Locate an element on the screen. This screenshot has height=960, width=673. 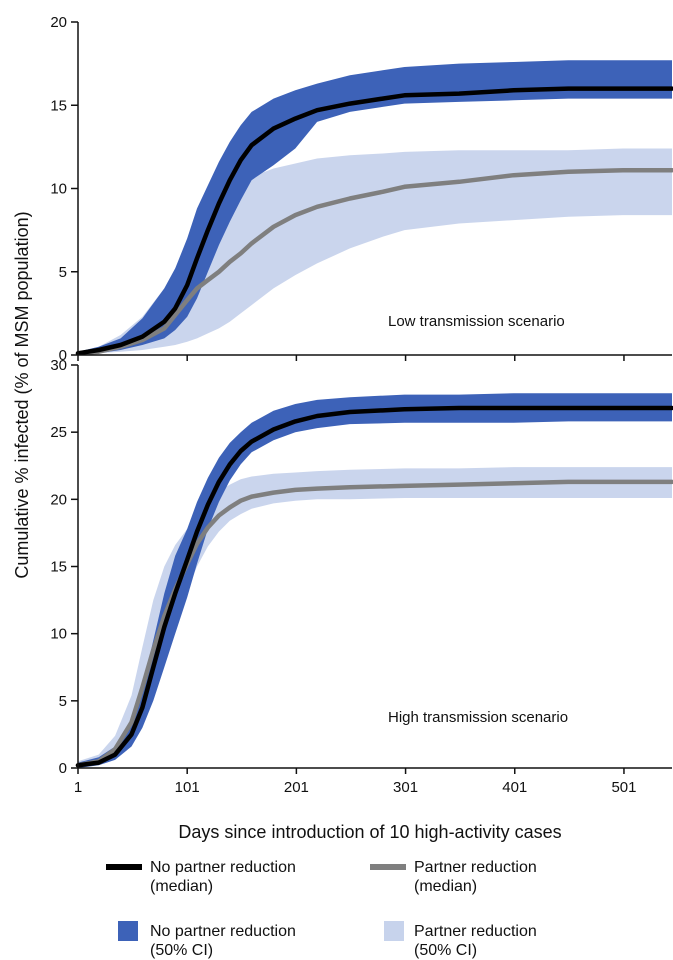
legend-swatch-no-reduction-ci is located at coordinates (128, 931).